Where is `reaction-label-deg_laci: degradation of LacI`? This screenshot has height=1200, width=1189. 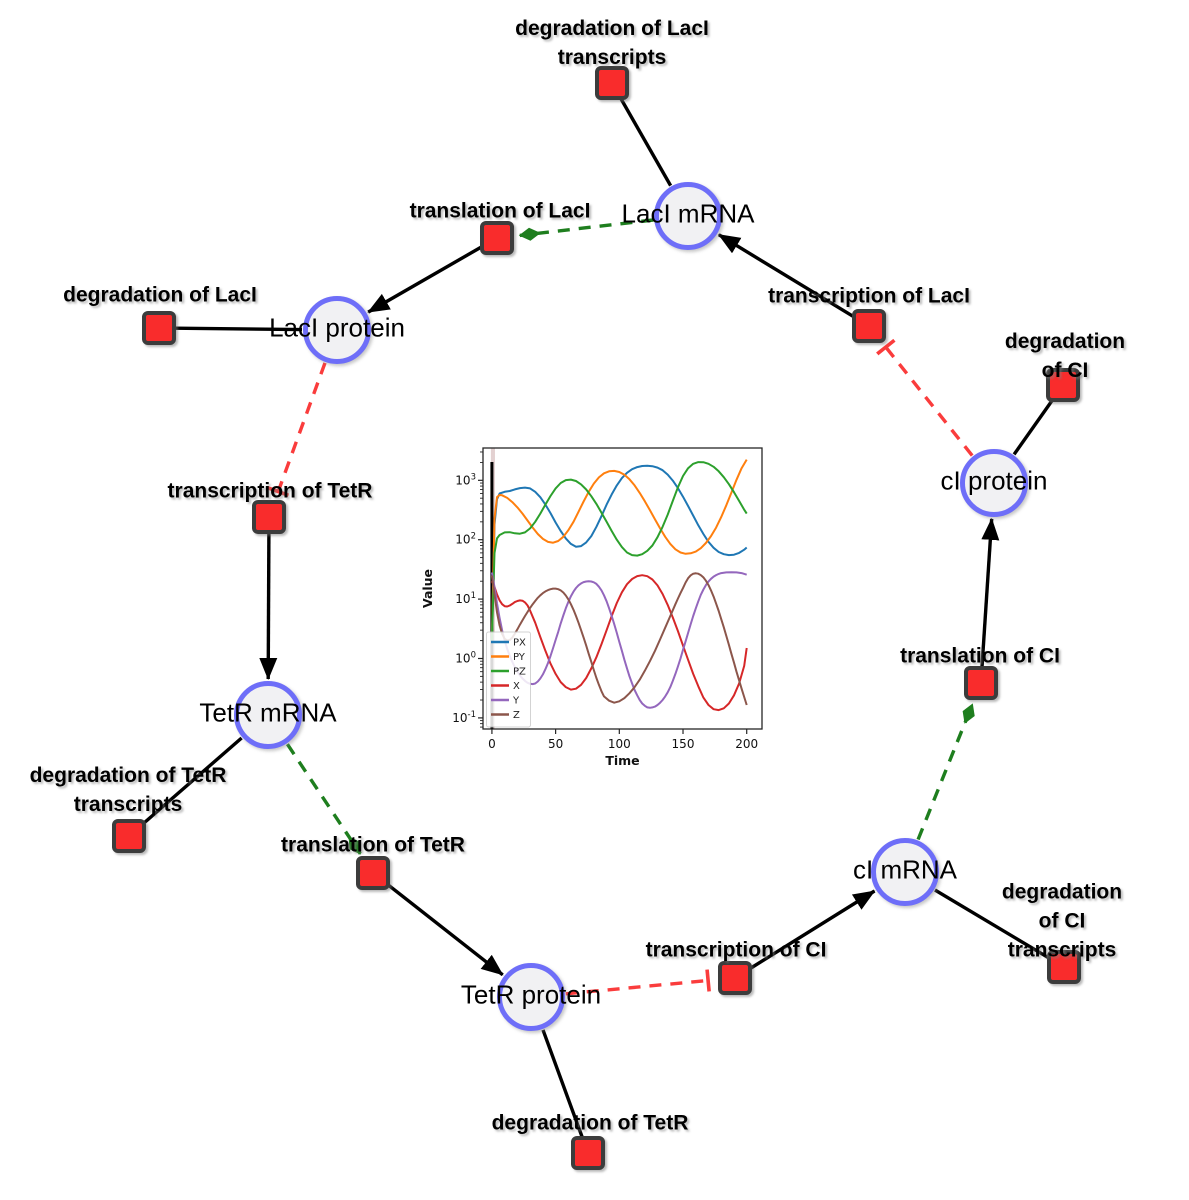
reaction-label-deg_laci: degradation of LacI is located at coordinates (160, 295).